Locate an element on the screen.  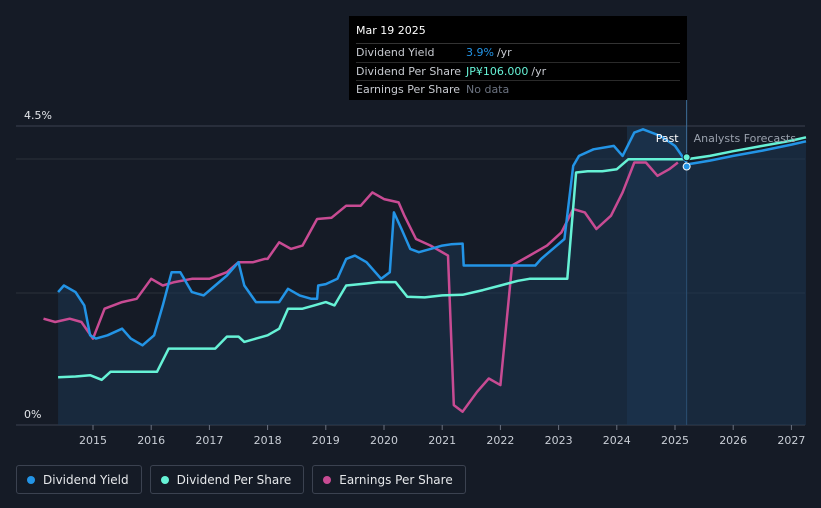
x-tick-label: 2016 is located at coordinates (151, 440).